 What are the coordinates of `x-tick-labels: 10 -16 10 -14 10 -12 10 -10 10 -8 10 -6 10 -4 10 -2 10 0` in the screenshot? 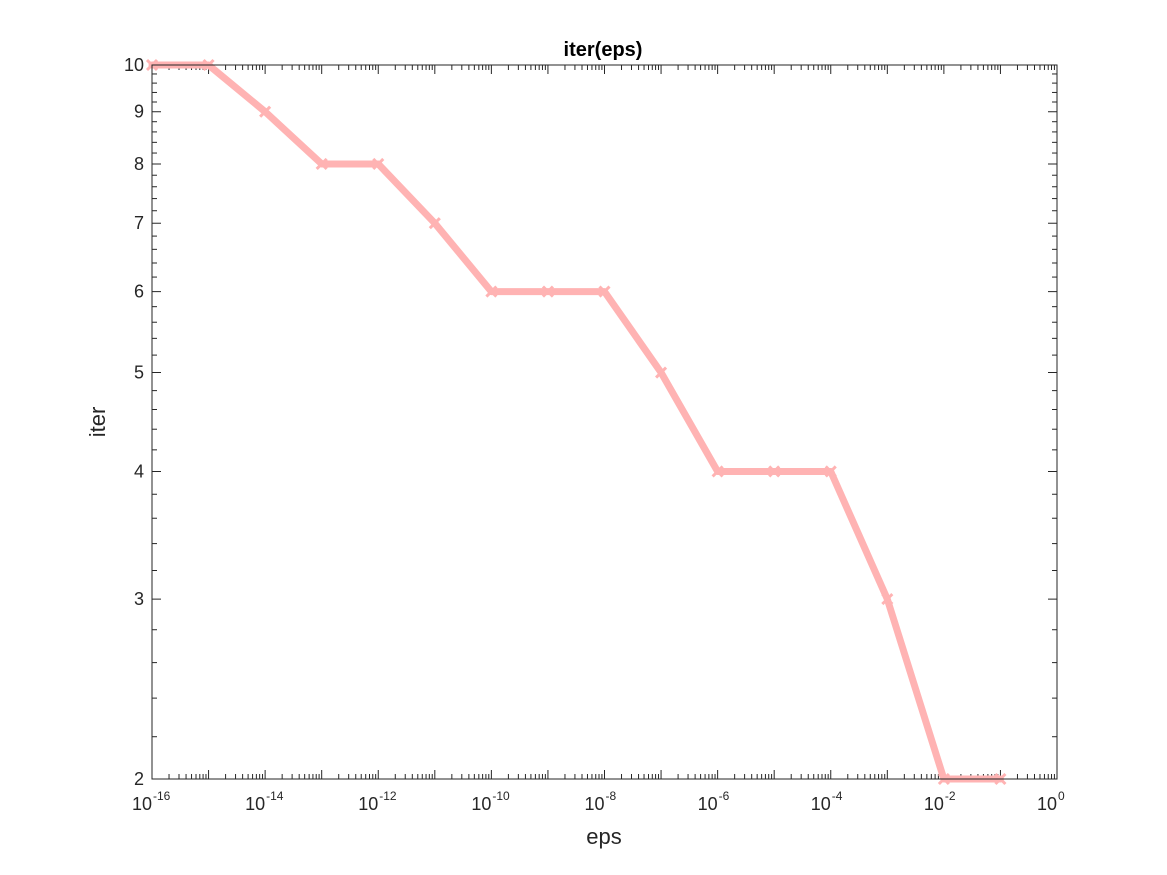 It's located at (598, 801).